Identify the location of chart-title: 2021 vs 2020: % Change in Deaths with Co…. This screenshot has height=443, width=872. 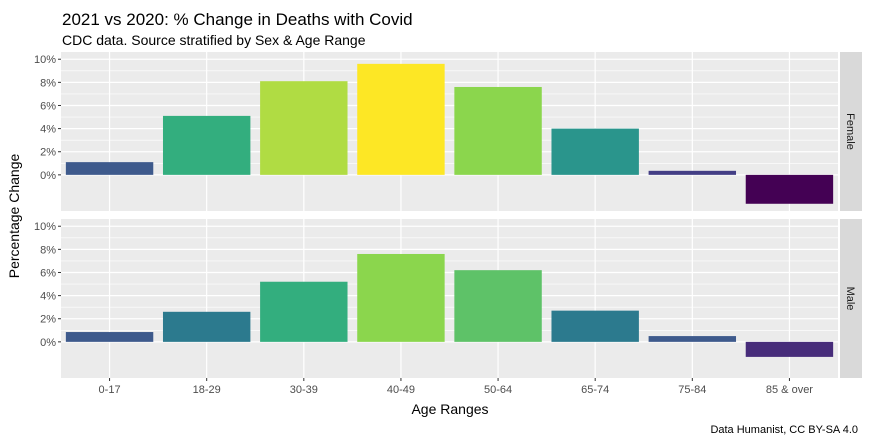
(237, 19).